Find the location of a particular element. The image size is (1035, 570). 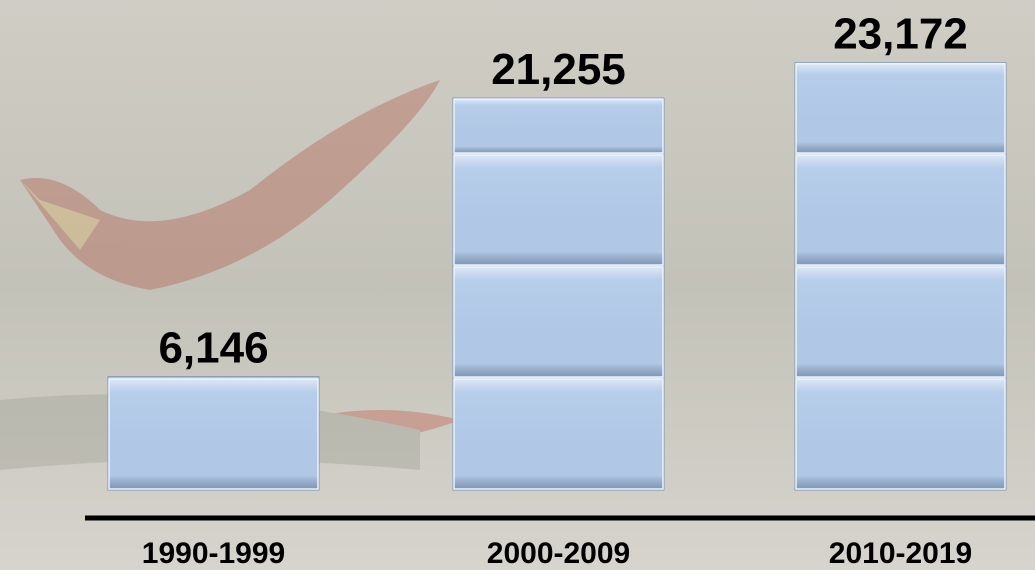

data-label: 6,146 is located at coordinates (213, 348).